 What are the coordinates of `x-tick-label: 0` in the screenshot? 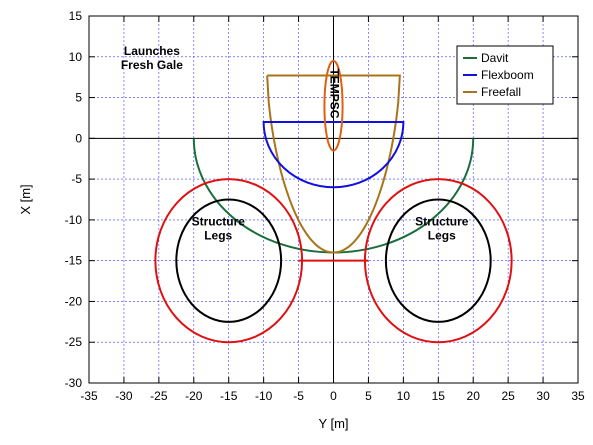 It's located at (333, 396).